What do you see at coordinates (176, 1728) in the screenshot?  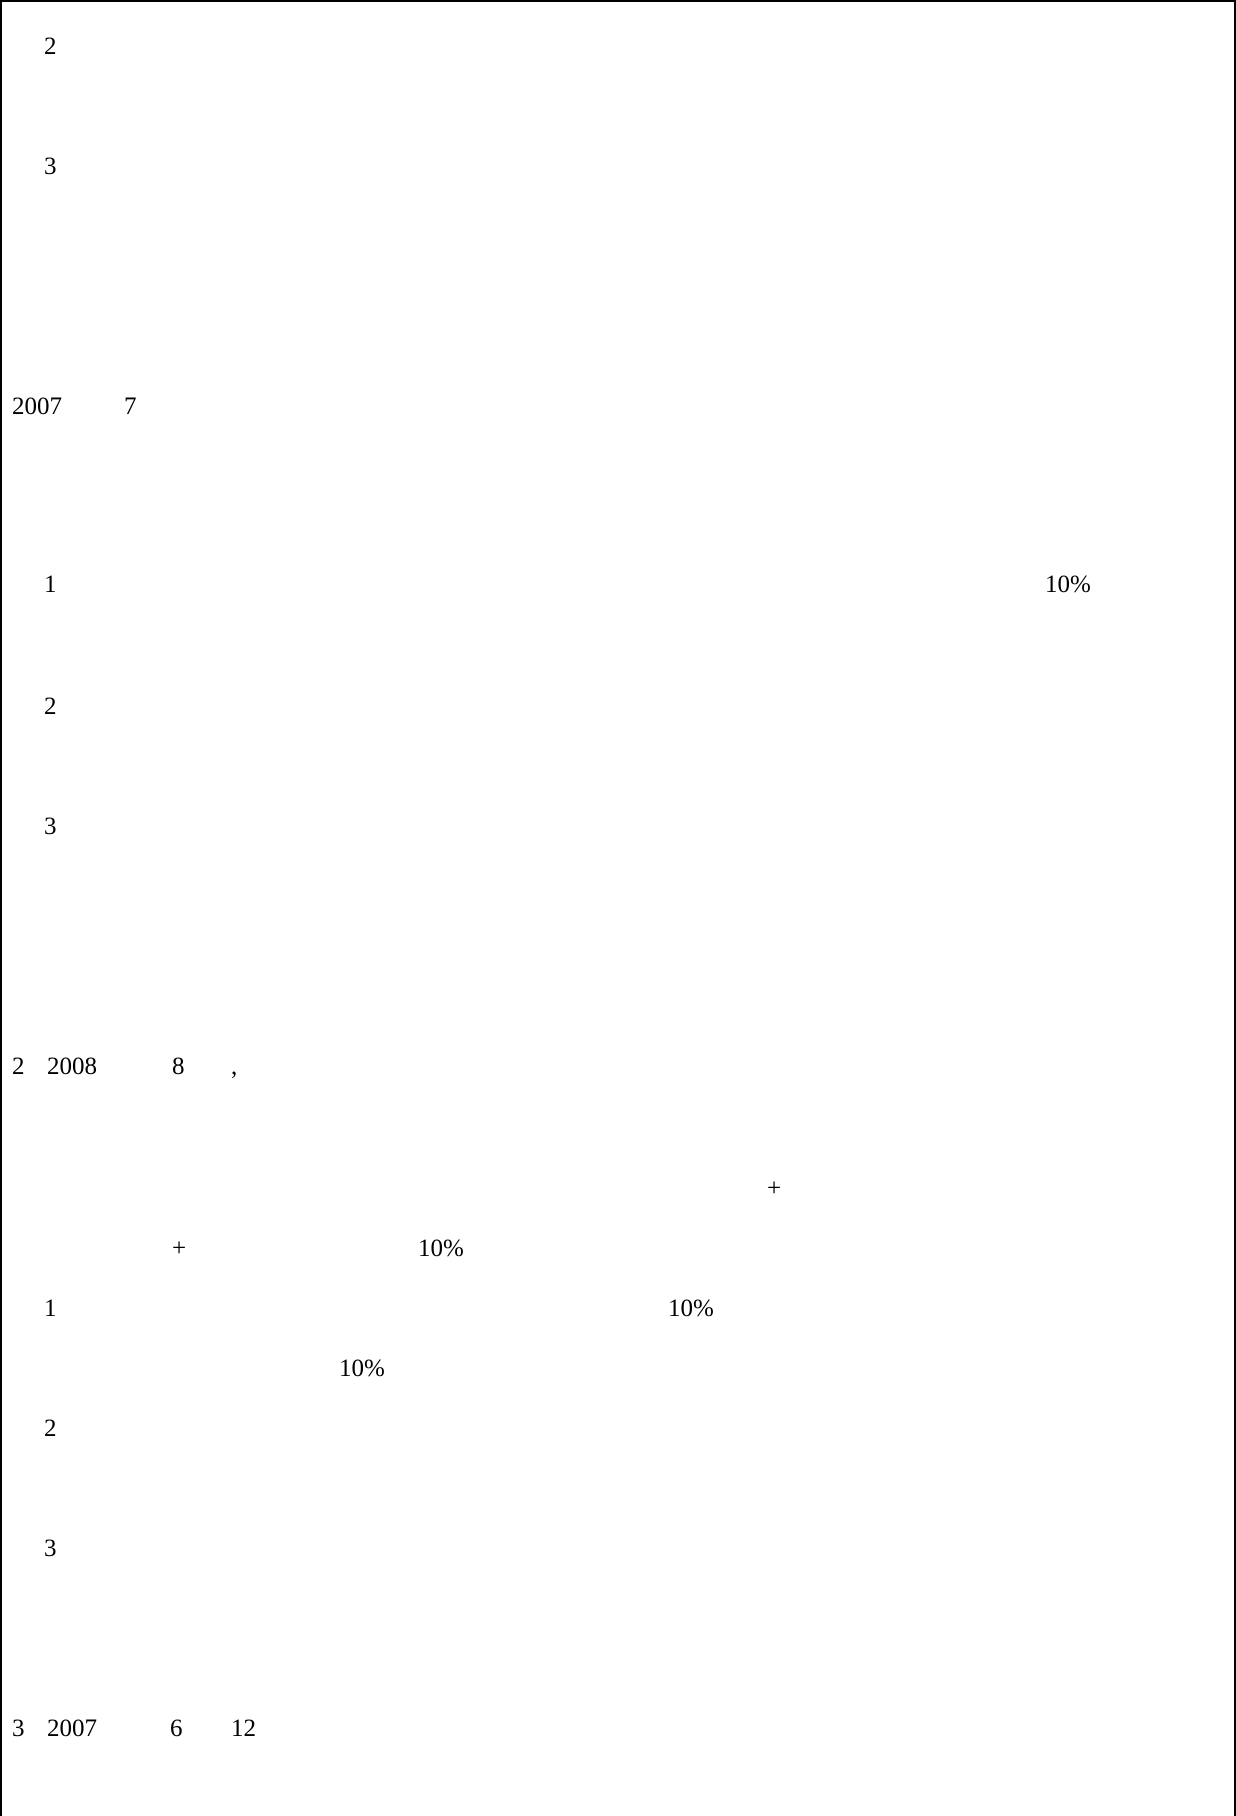 I see `month-text: 6` at bounding box center [176, 1728].